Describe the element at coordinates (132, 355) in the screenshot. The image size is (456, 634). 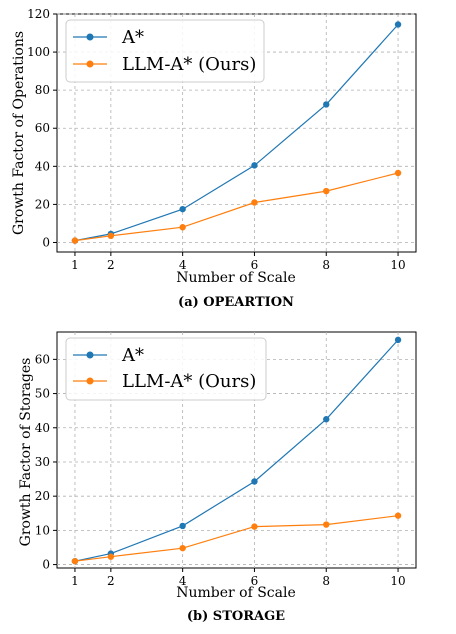
I see `legend-label-astar-storages: A*` at that location.